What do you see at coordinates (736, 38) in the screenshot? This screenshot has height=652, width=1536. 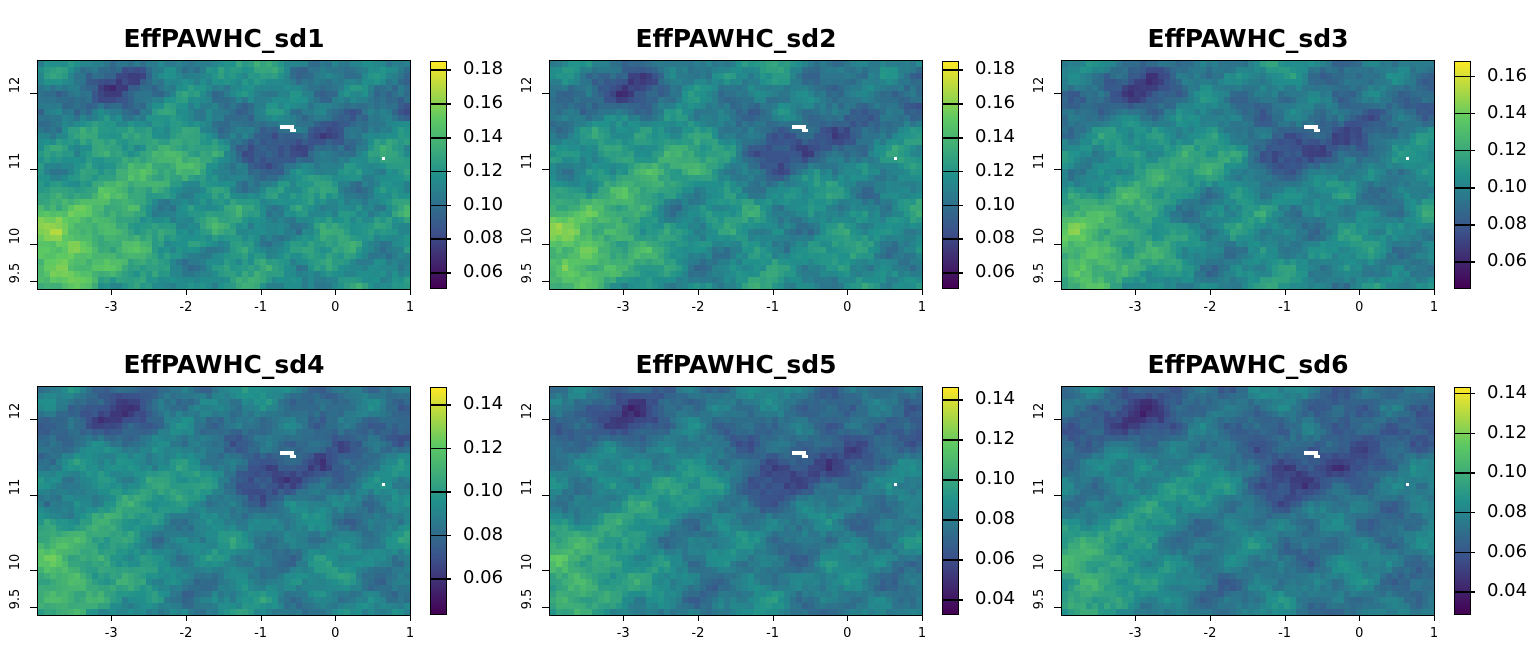 I see `panel-title: EffPAWHC_sd2` at bounding box center [736, 38].